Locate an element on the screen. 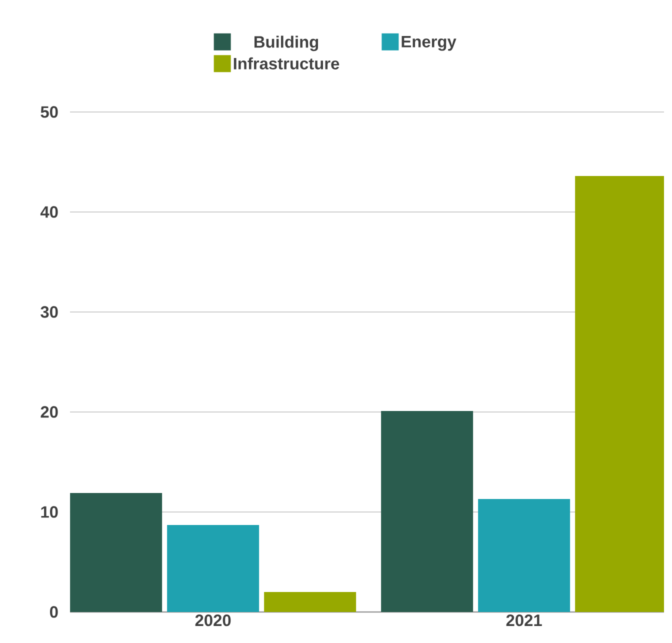 The width and height of the screenshot is (672, 643). x-tick-label: 2021 is located at coordinates (524, 620).